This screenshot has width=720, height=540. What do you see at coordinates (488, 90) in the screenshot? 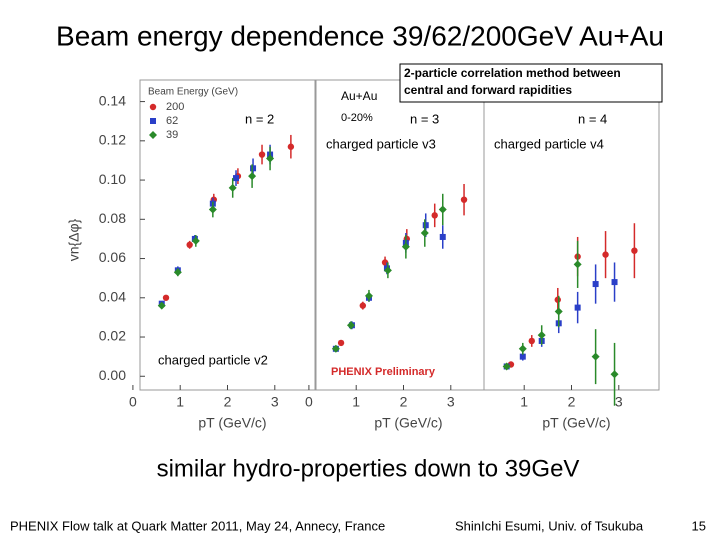
I see `note-line: central and forward rapidities` at bounding box center [488, 90].